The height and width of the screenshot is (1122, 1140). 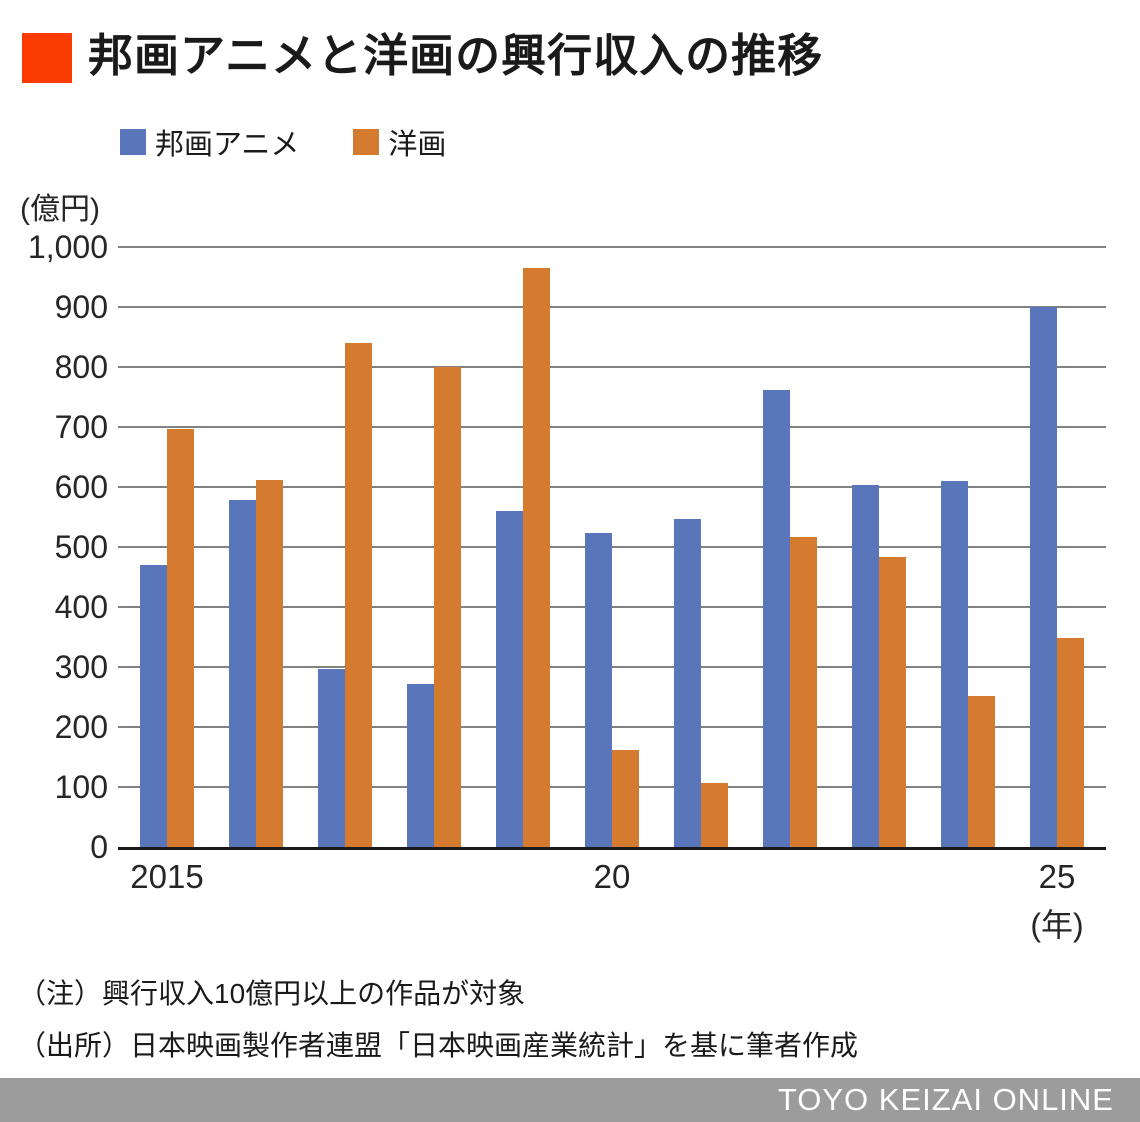 What do you see at coordinates (242, 673) in the screenshot?
I see `bar-邦画アニメ-2016` at bounding box center [242, 673].